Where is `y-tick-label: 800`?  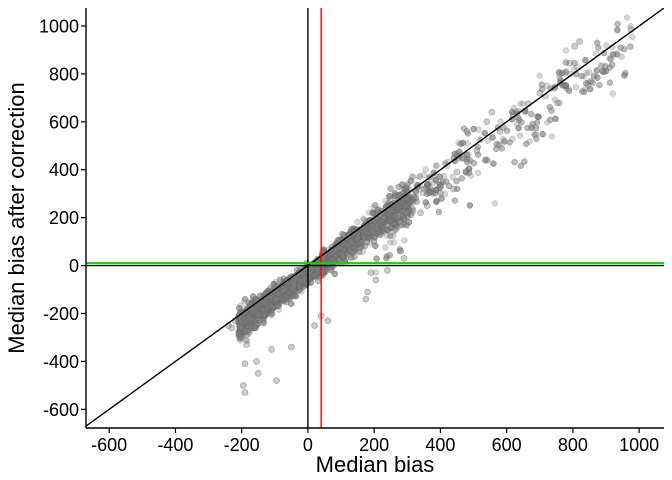 y-tick-label: 800 is located at coordinates (64, 74).